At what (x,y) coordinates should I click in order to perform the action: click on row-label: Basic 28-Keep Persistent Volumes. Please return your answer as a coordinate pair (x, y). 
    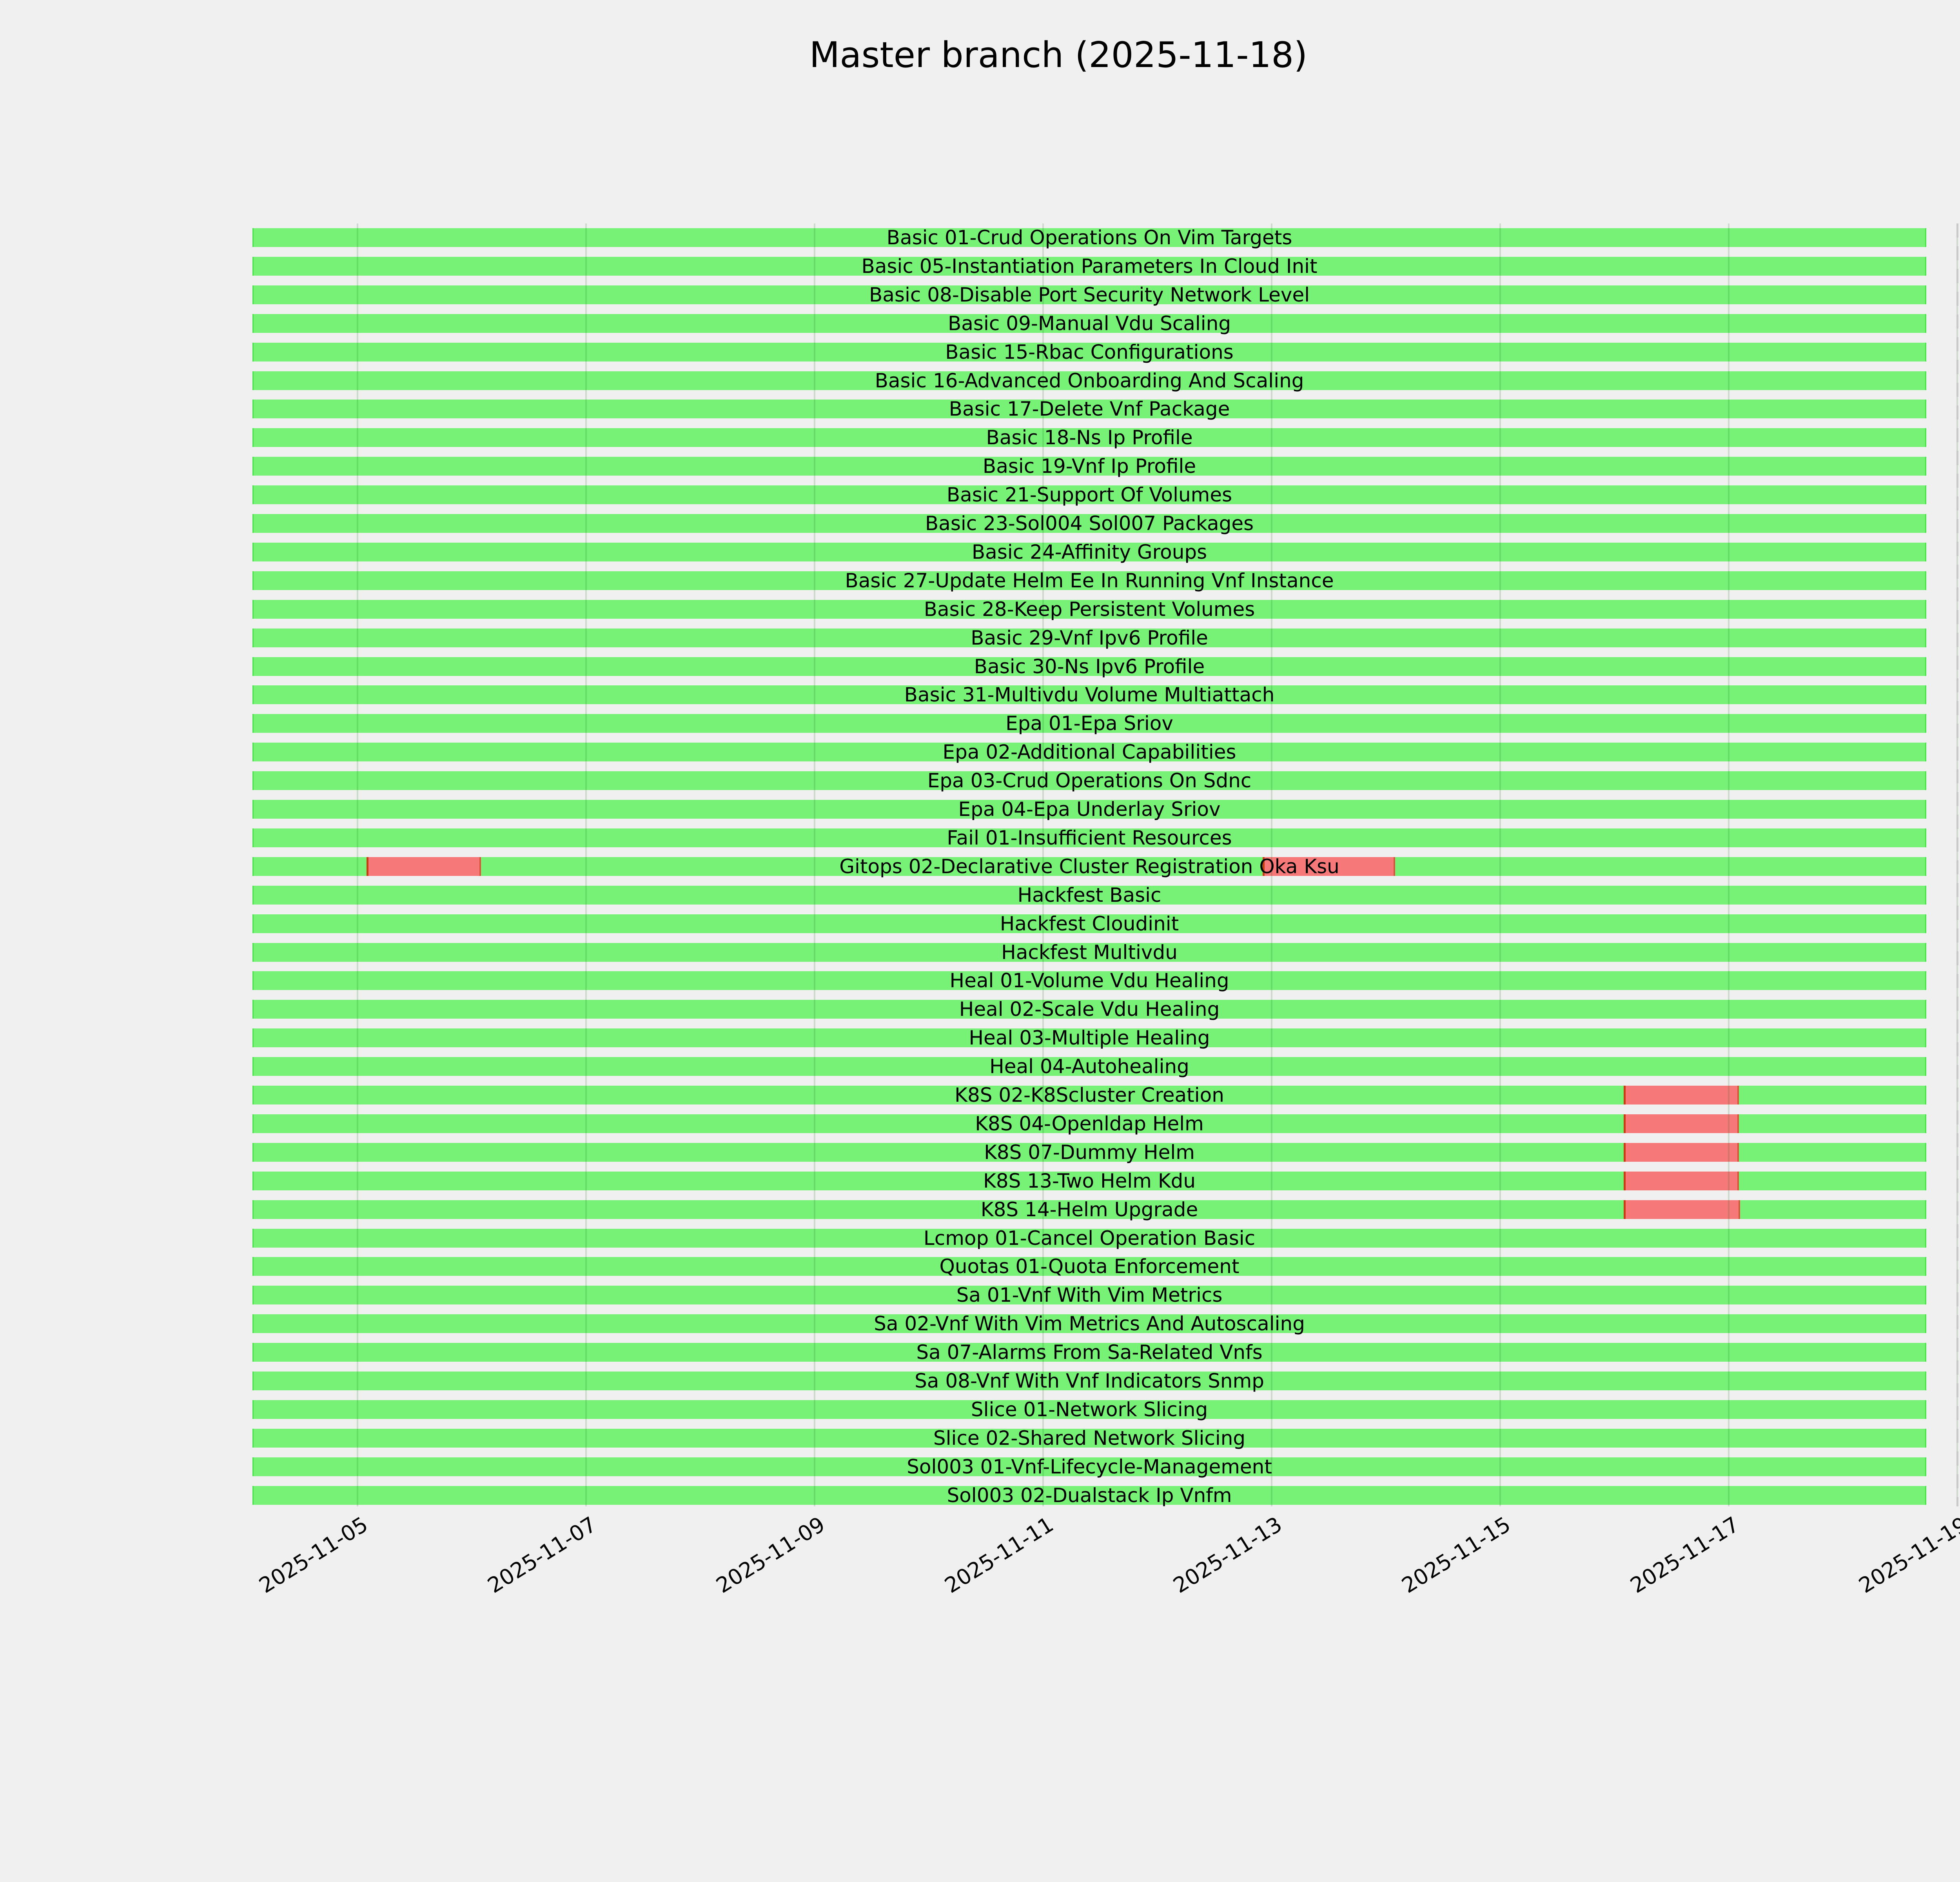
    Looking at the image, I should click on (1089, 609).